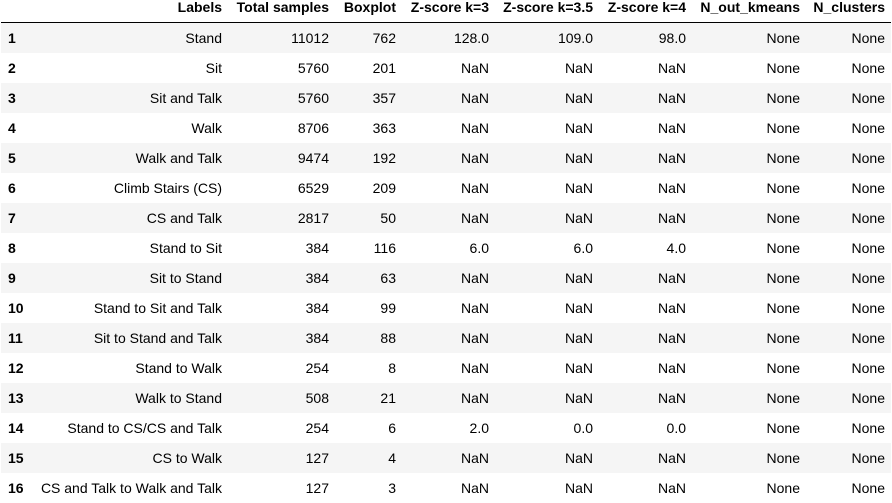 The image size is (892, 503). I want to click on row-index: 10, so click(16, 307).